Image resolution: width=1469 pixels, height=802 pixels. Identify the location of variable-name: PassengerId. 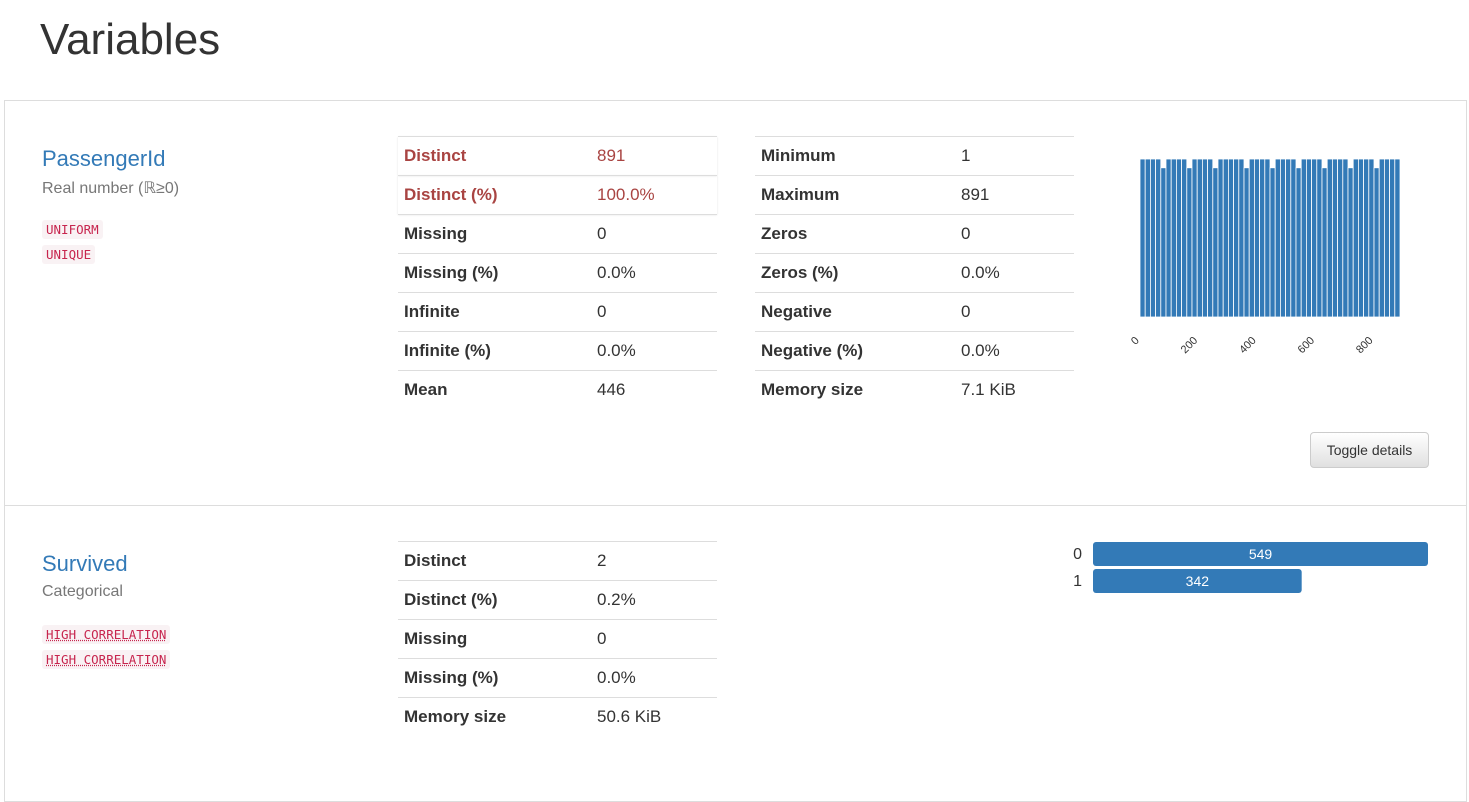
(104, 158).